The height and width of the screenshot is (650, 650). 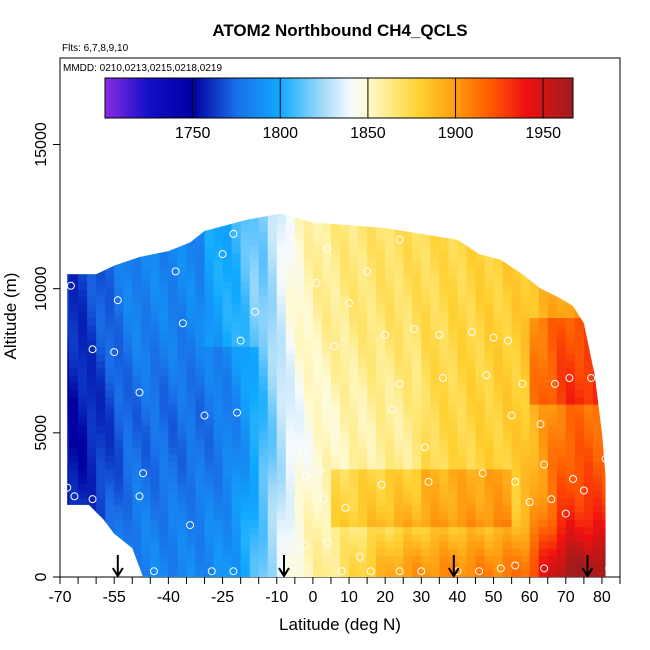 I want to click on y-tick-label: 0, so click(x=41, y=576).